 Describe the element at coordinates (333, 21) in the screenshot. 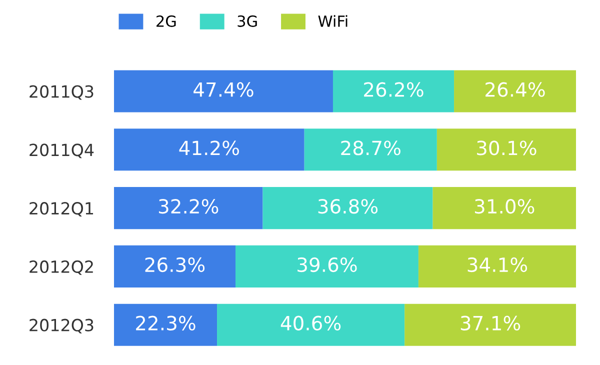

I see `legend-label: WiFi` at that location.